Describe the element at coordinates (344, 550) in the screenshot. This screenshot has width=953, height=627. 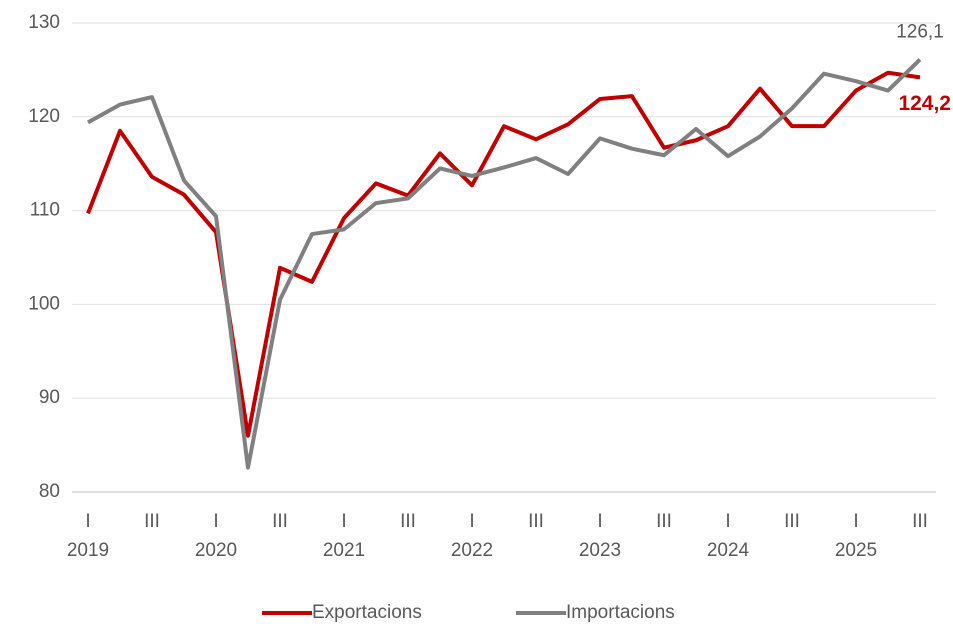
I see `x-group-label: 2021` at that location.